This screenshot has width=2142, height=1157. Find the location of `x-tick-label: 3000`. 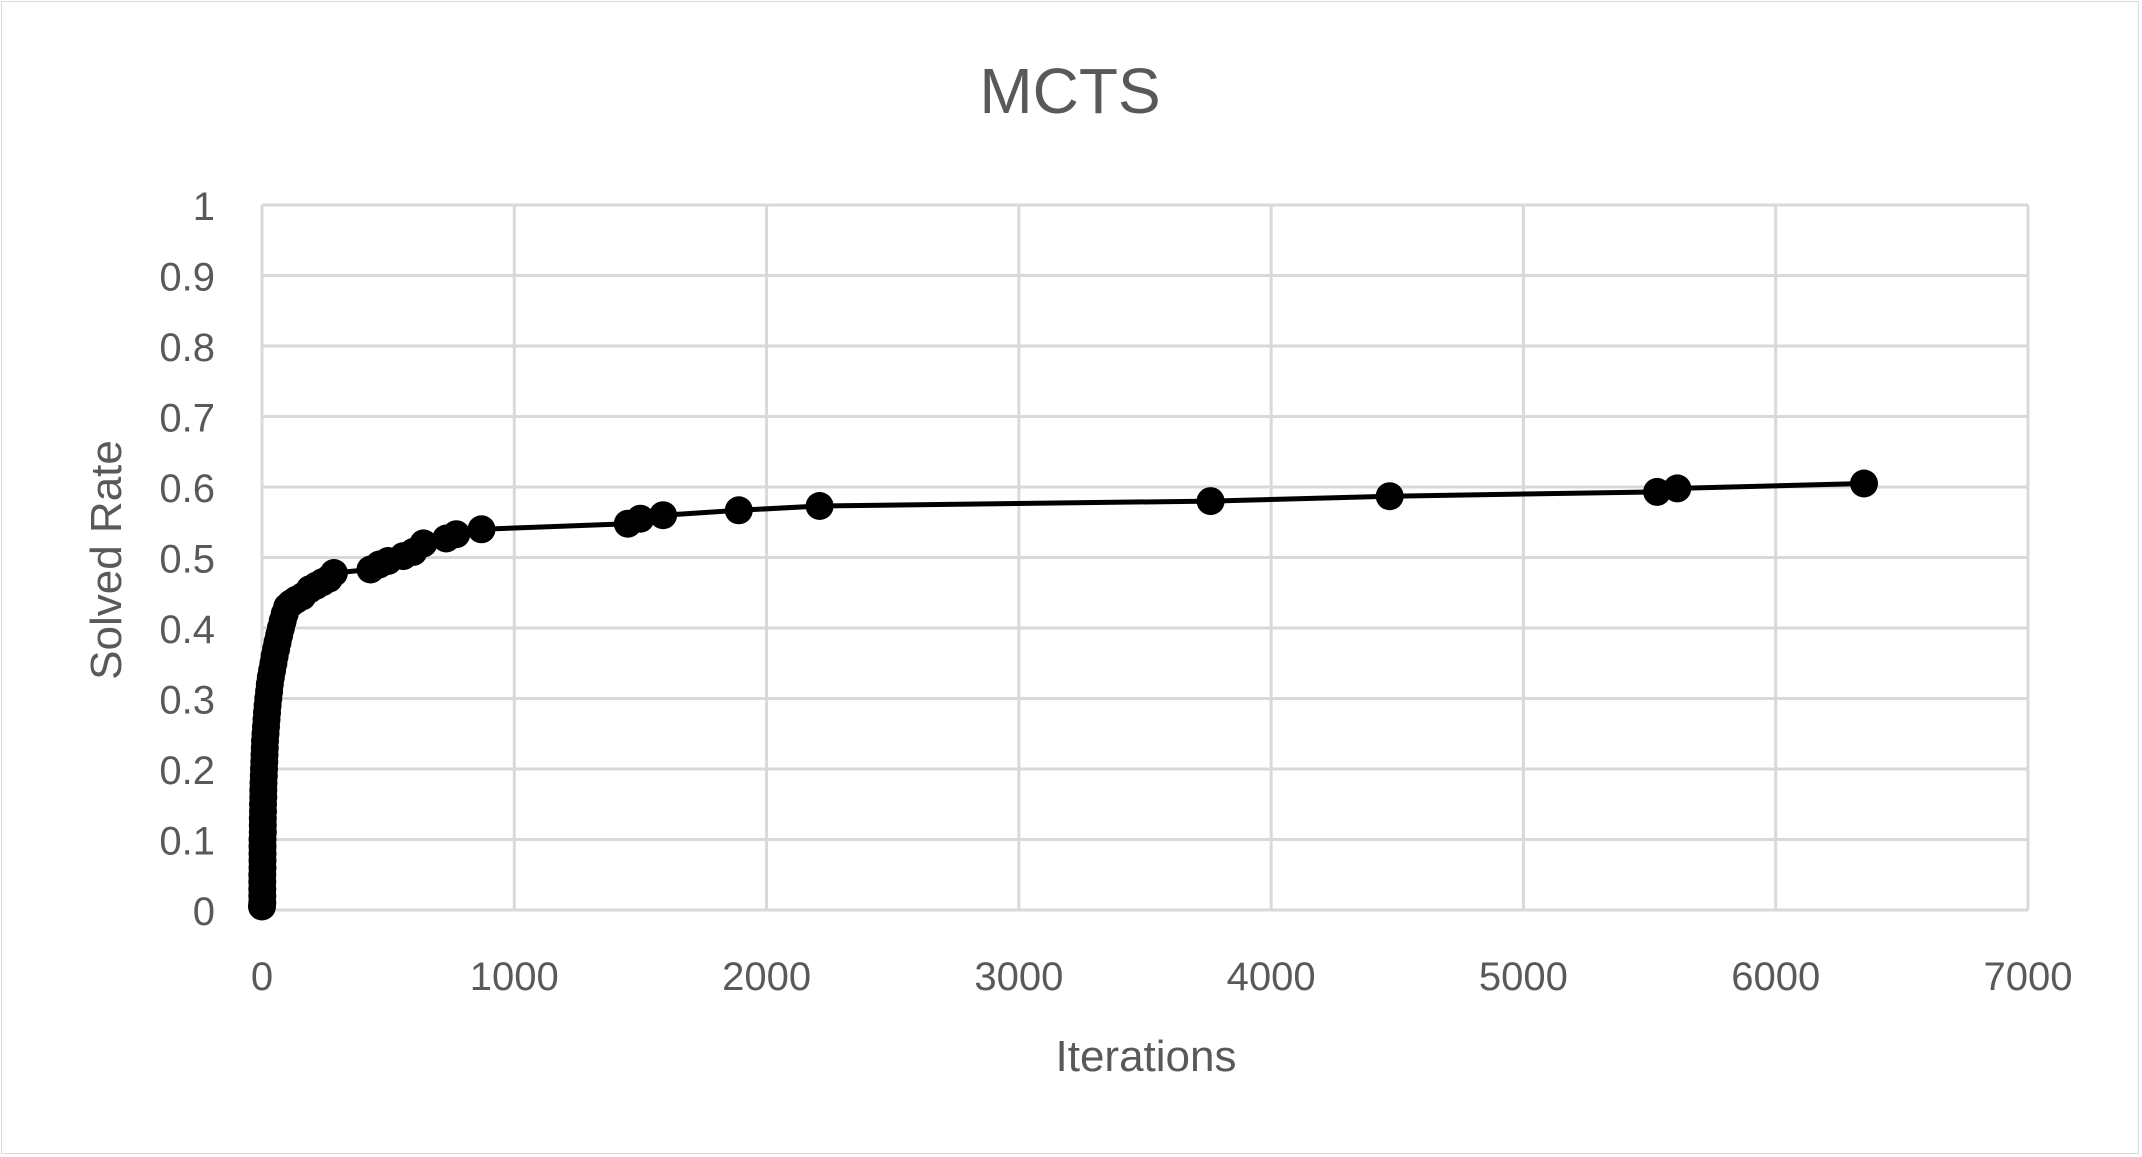

x-tick-label: 3000 is located at coordinates (1018, 977).